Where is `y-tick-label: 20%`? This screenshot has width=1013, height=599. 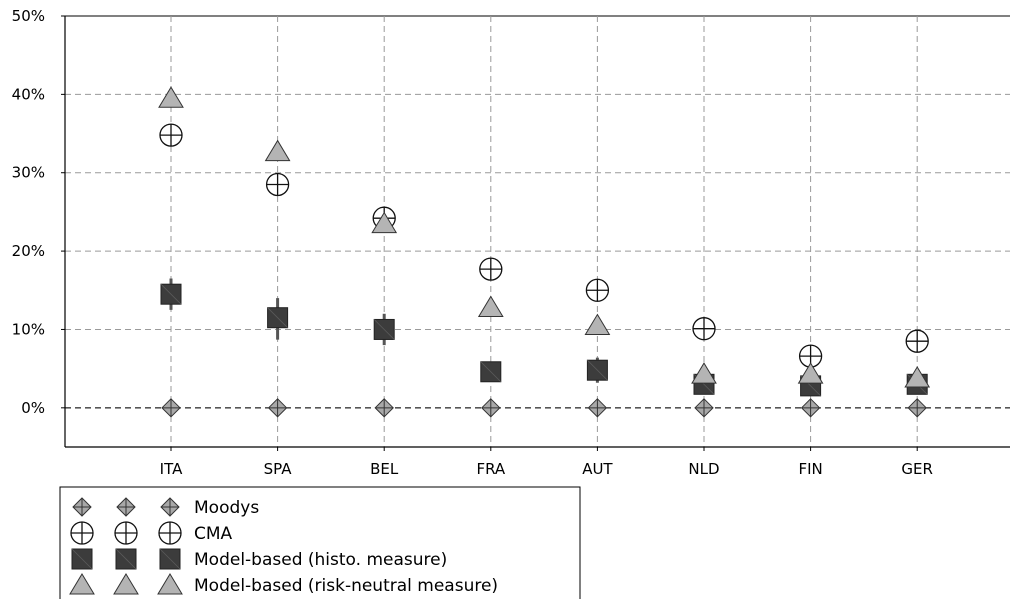 y-tick-label: 20% is located at coordinates (28, 251).